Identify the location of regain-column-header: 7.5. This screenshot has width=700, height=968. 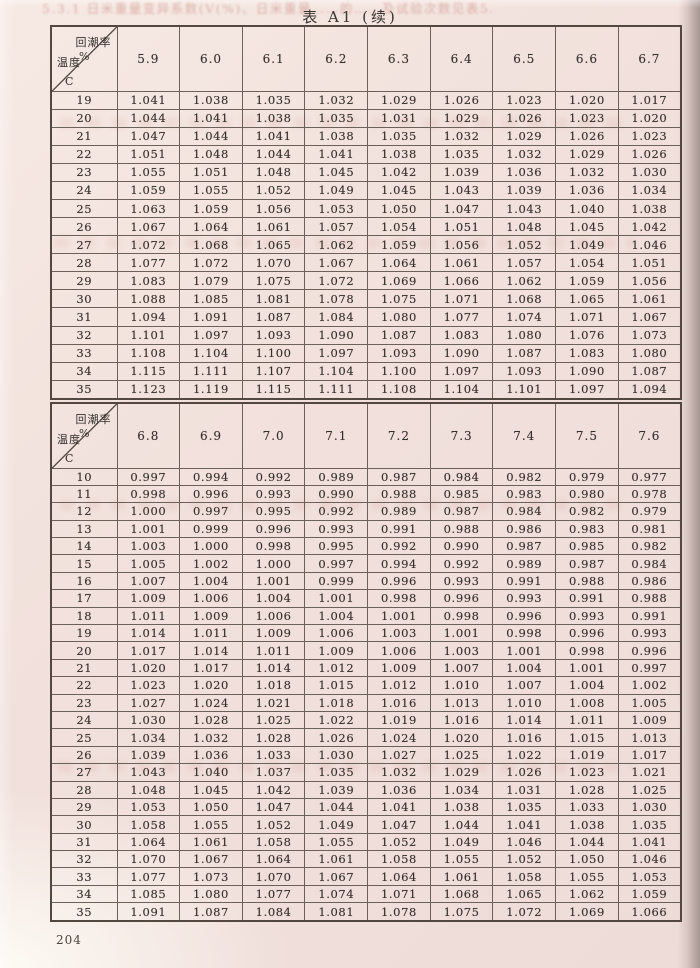
(587, 435).